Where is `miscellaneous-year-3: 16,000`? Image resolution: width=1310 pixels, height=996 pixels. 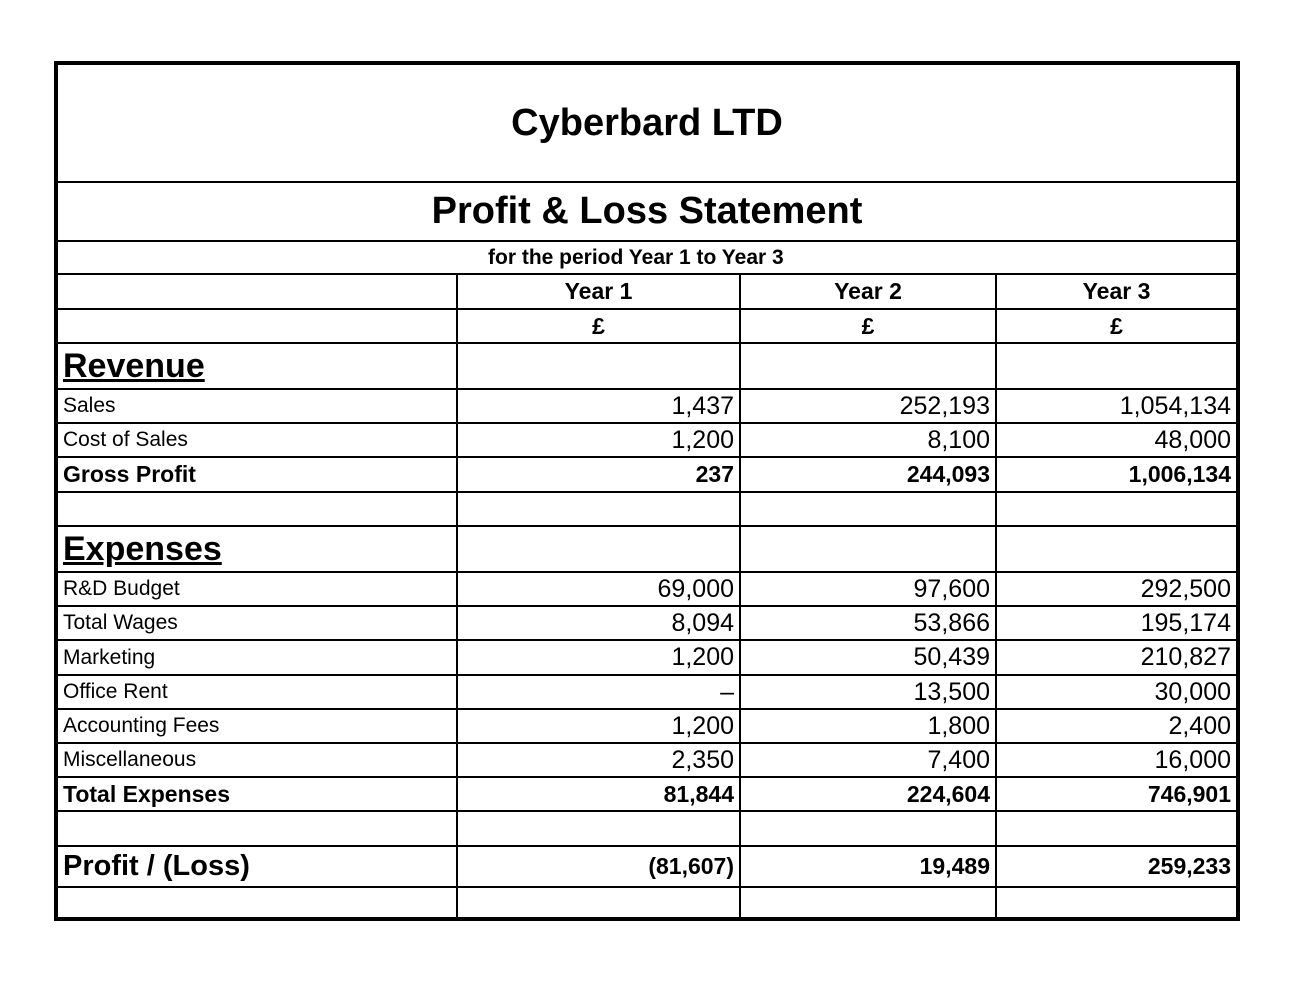
miscellaneous-year-3: 16,000 is located at coordinates (1115, 760).